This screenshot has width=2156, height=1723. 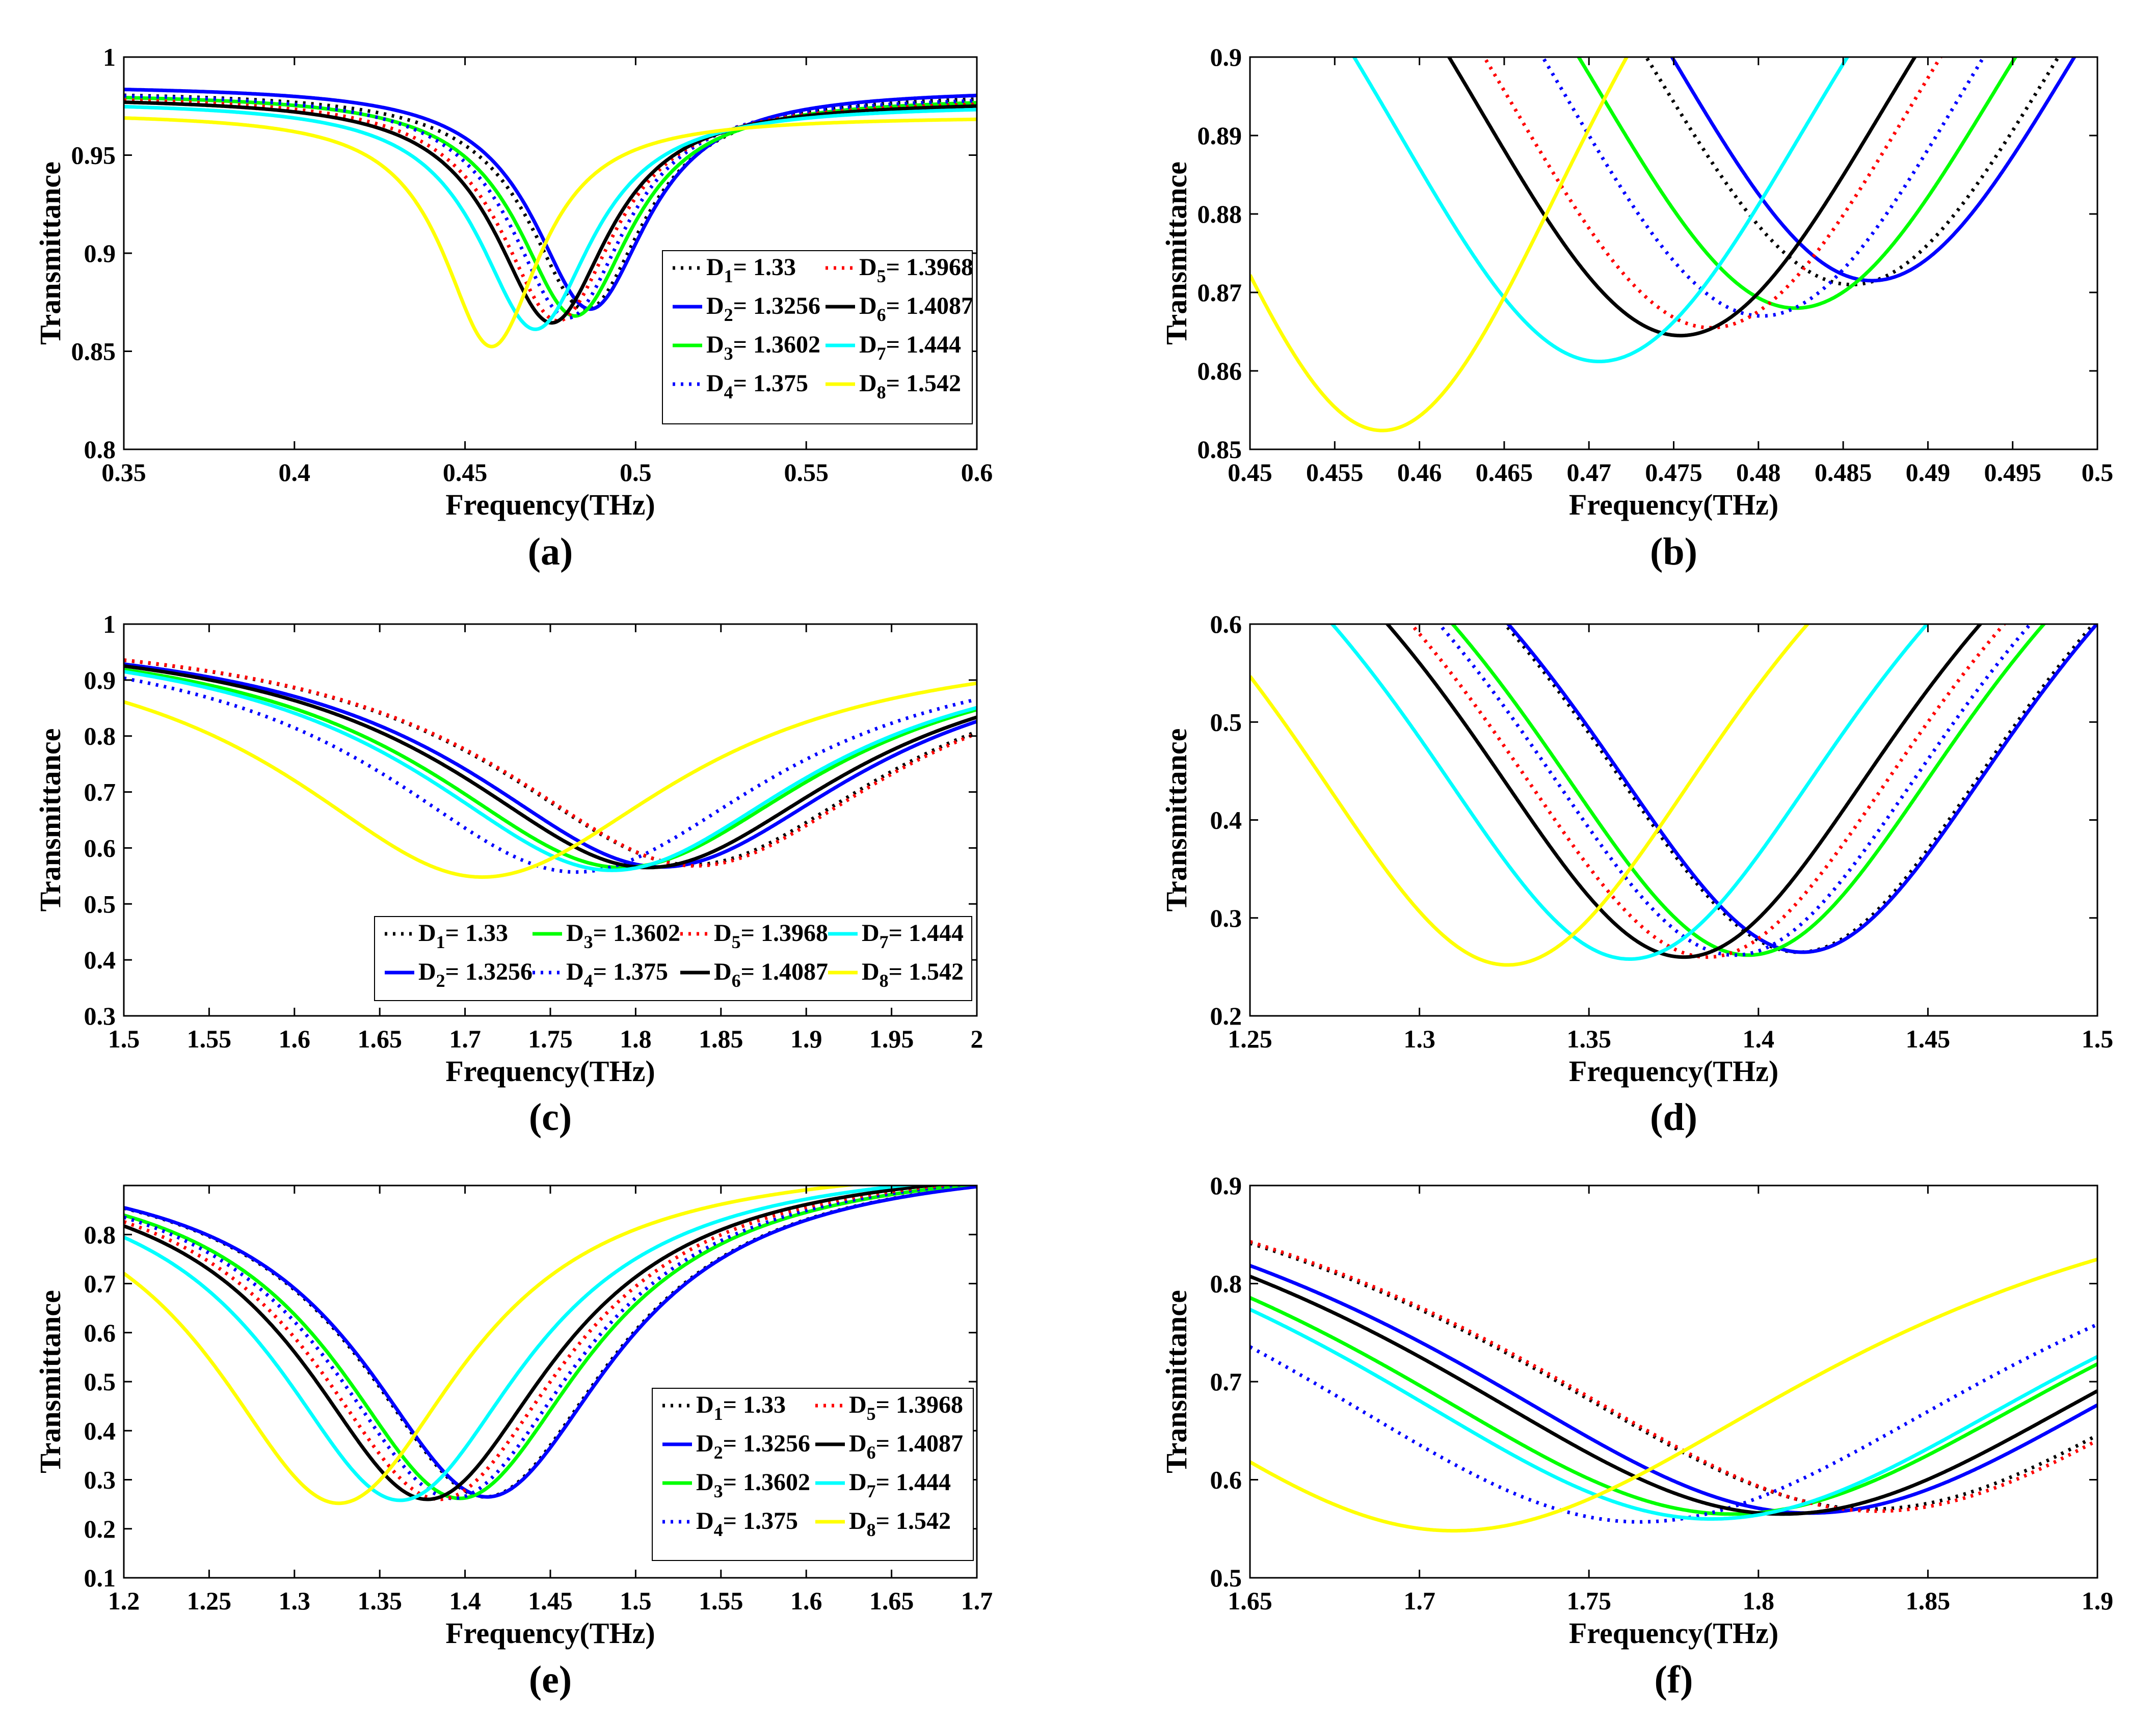 I want to click on series-group, so click(x=550, y=1345).